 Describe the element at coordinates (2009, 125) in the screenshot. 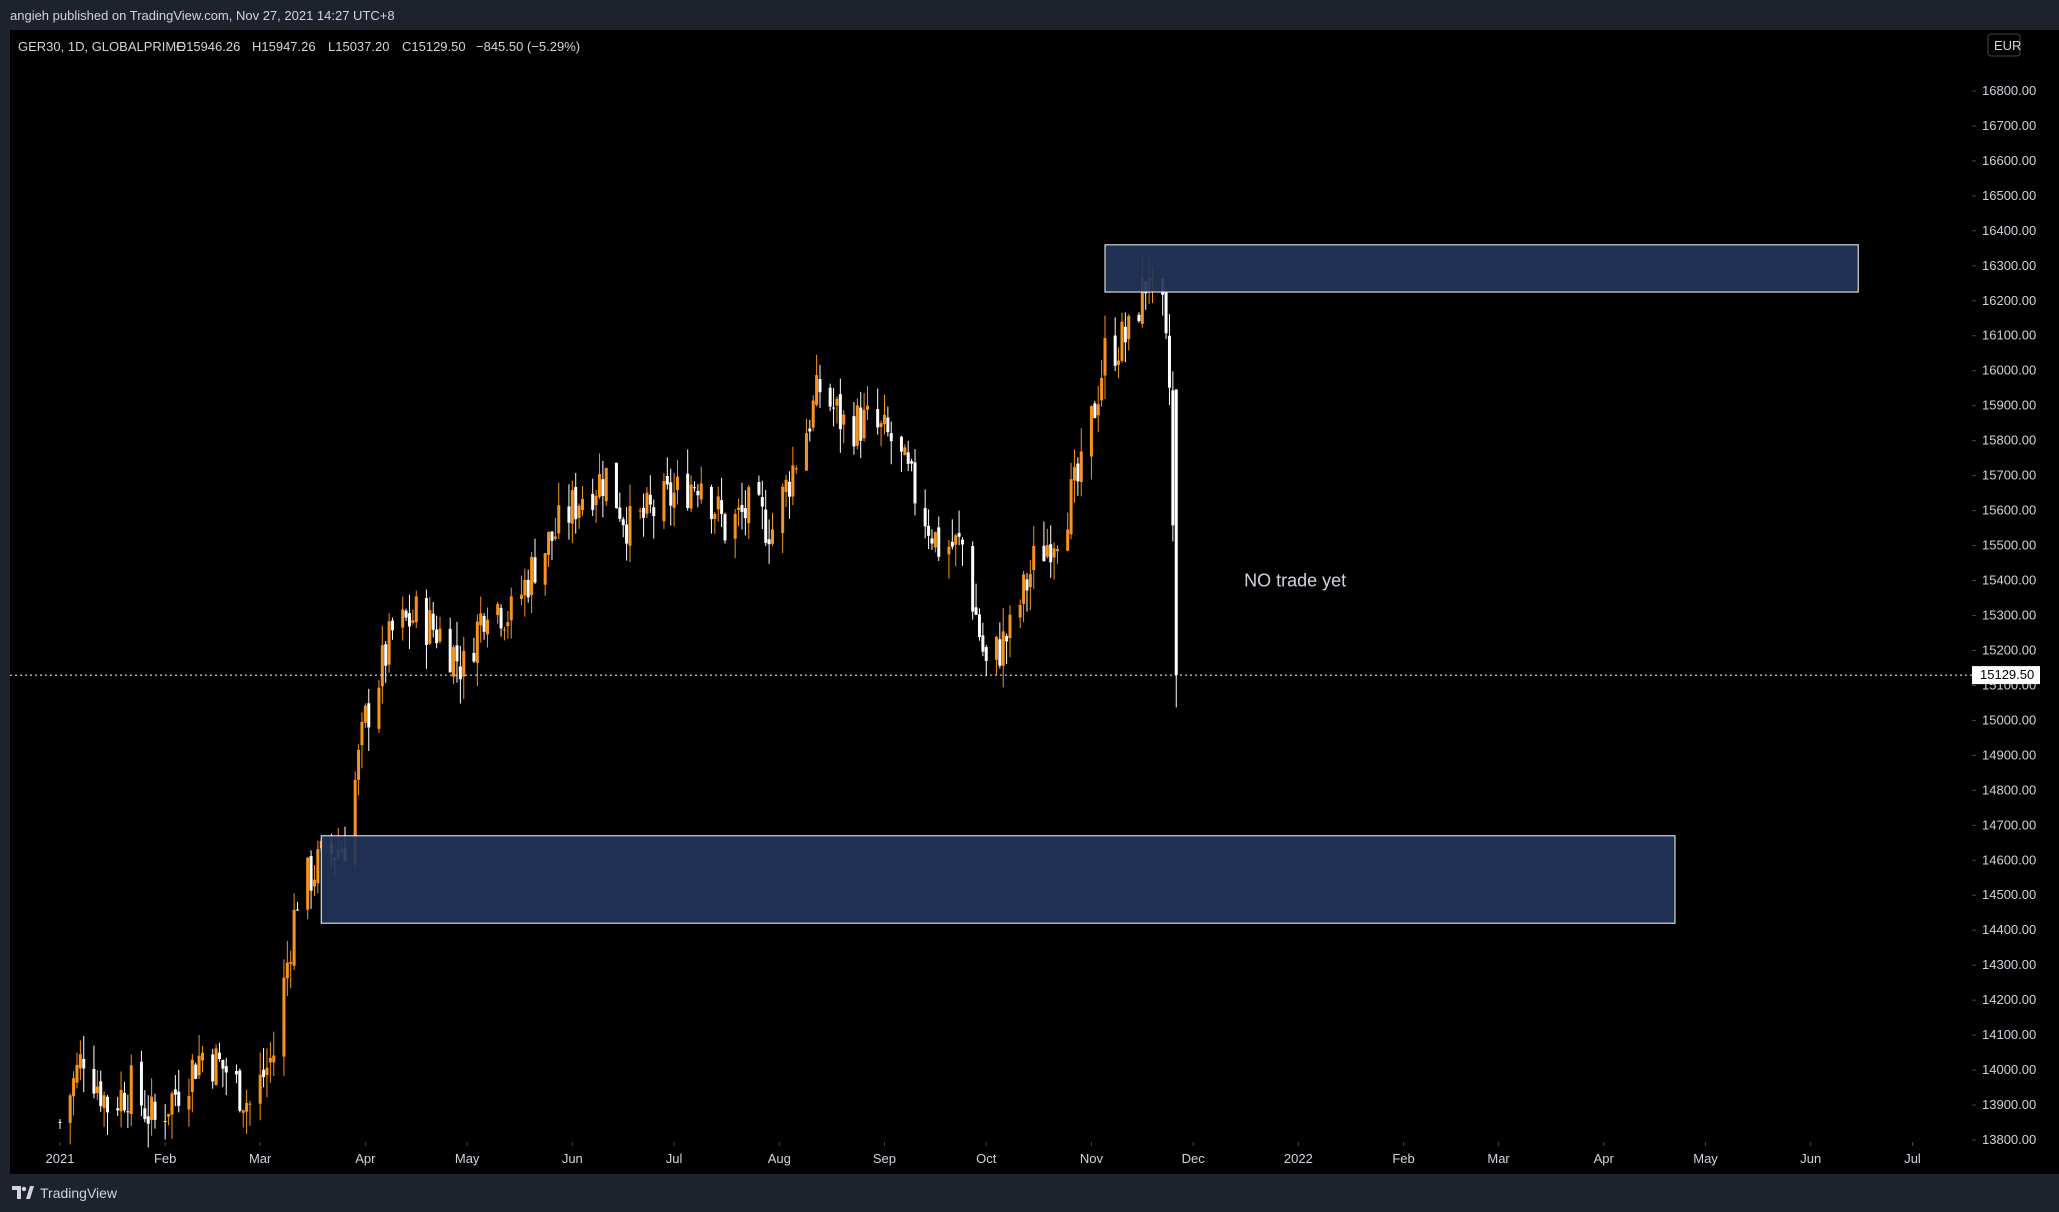

I see `y-tick-label: 16700.00` at that location.